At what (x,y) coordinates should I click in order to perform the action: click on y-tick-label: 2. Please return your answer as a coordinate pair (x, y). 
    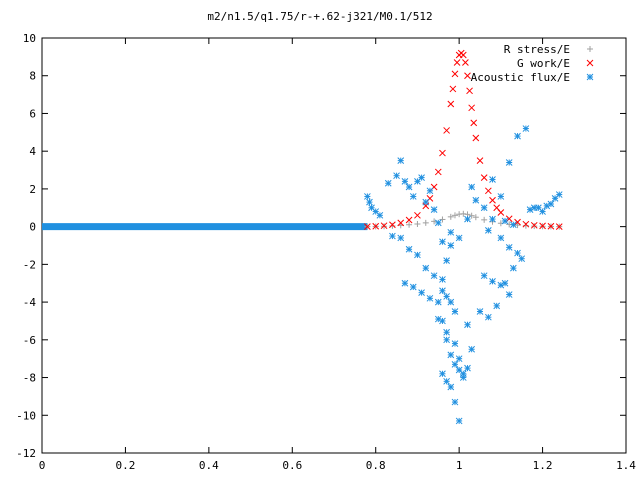
    Looking at the image, I should click on (32, 189).